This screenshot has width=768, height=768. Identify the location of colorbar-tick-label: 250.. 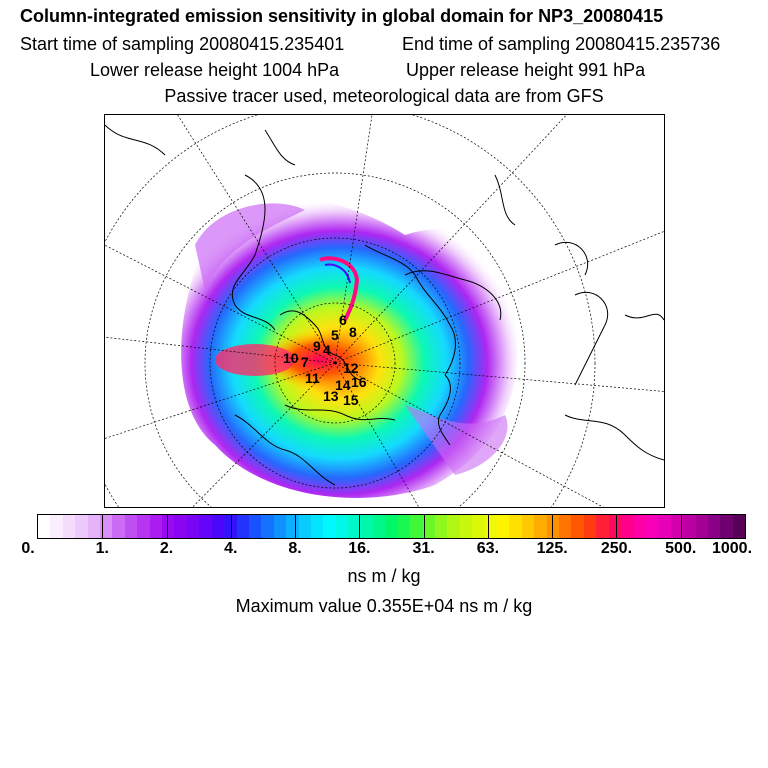
(616, 548).